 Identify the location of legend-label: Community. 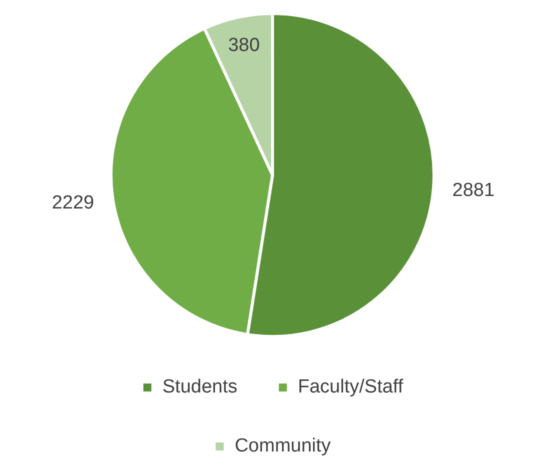
(283, 446).